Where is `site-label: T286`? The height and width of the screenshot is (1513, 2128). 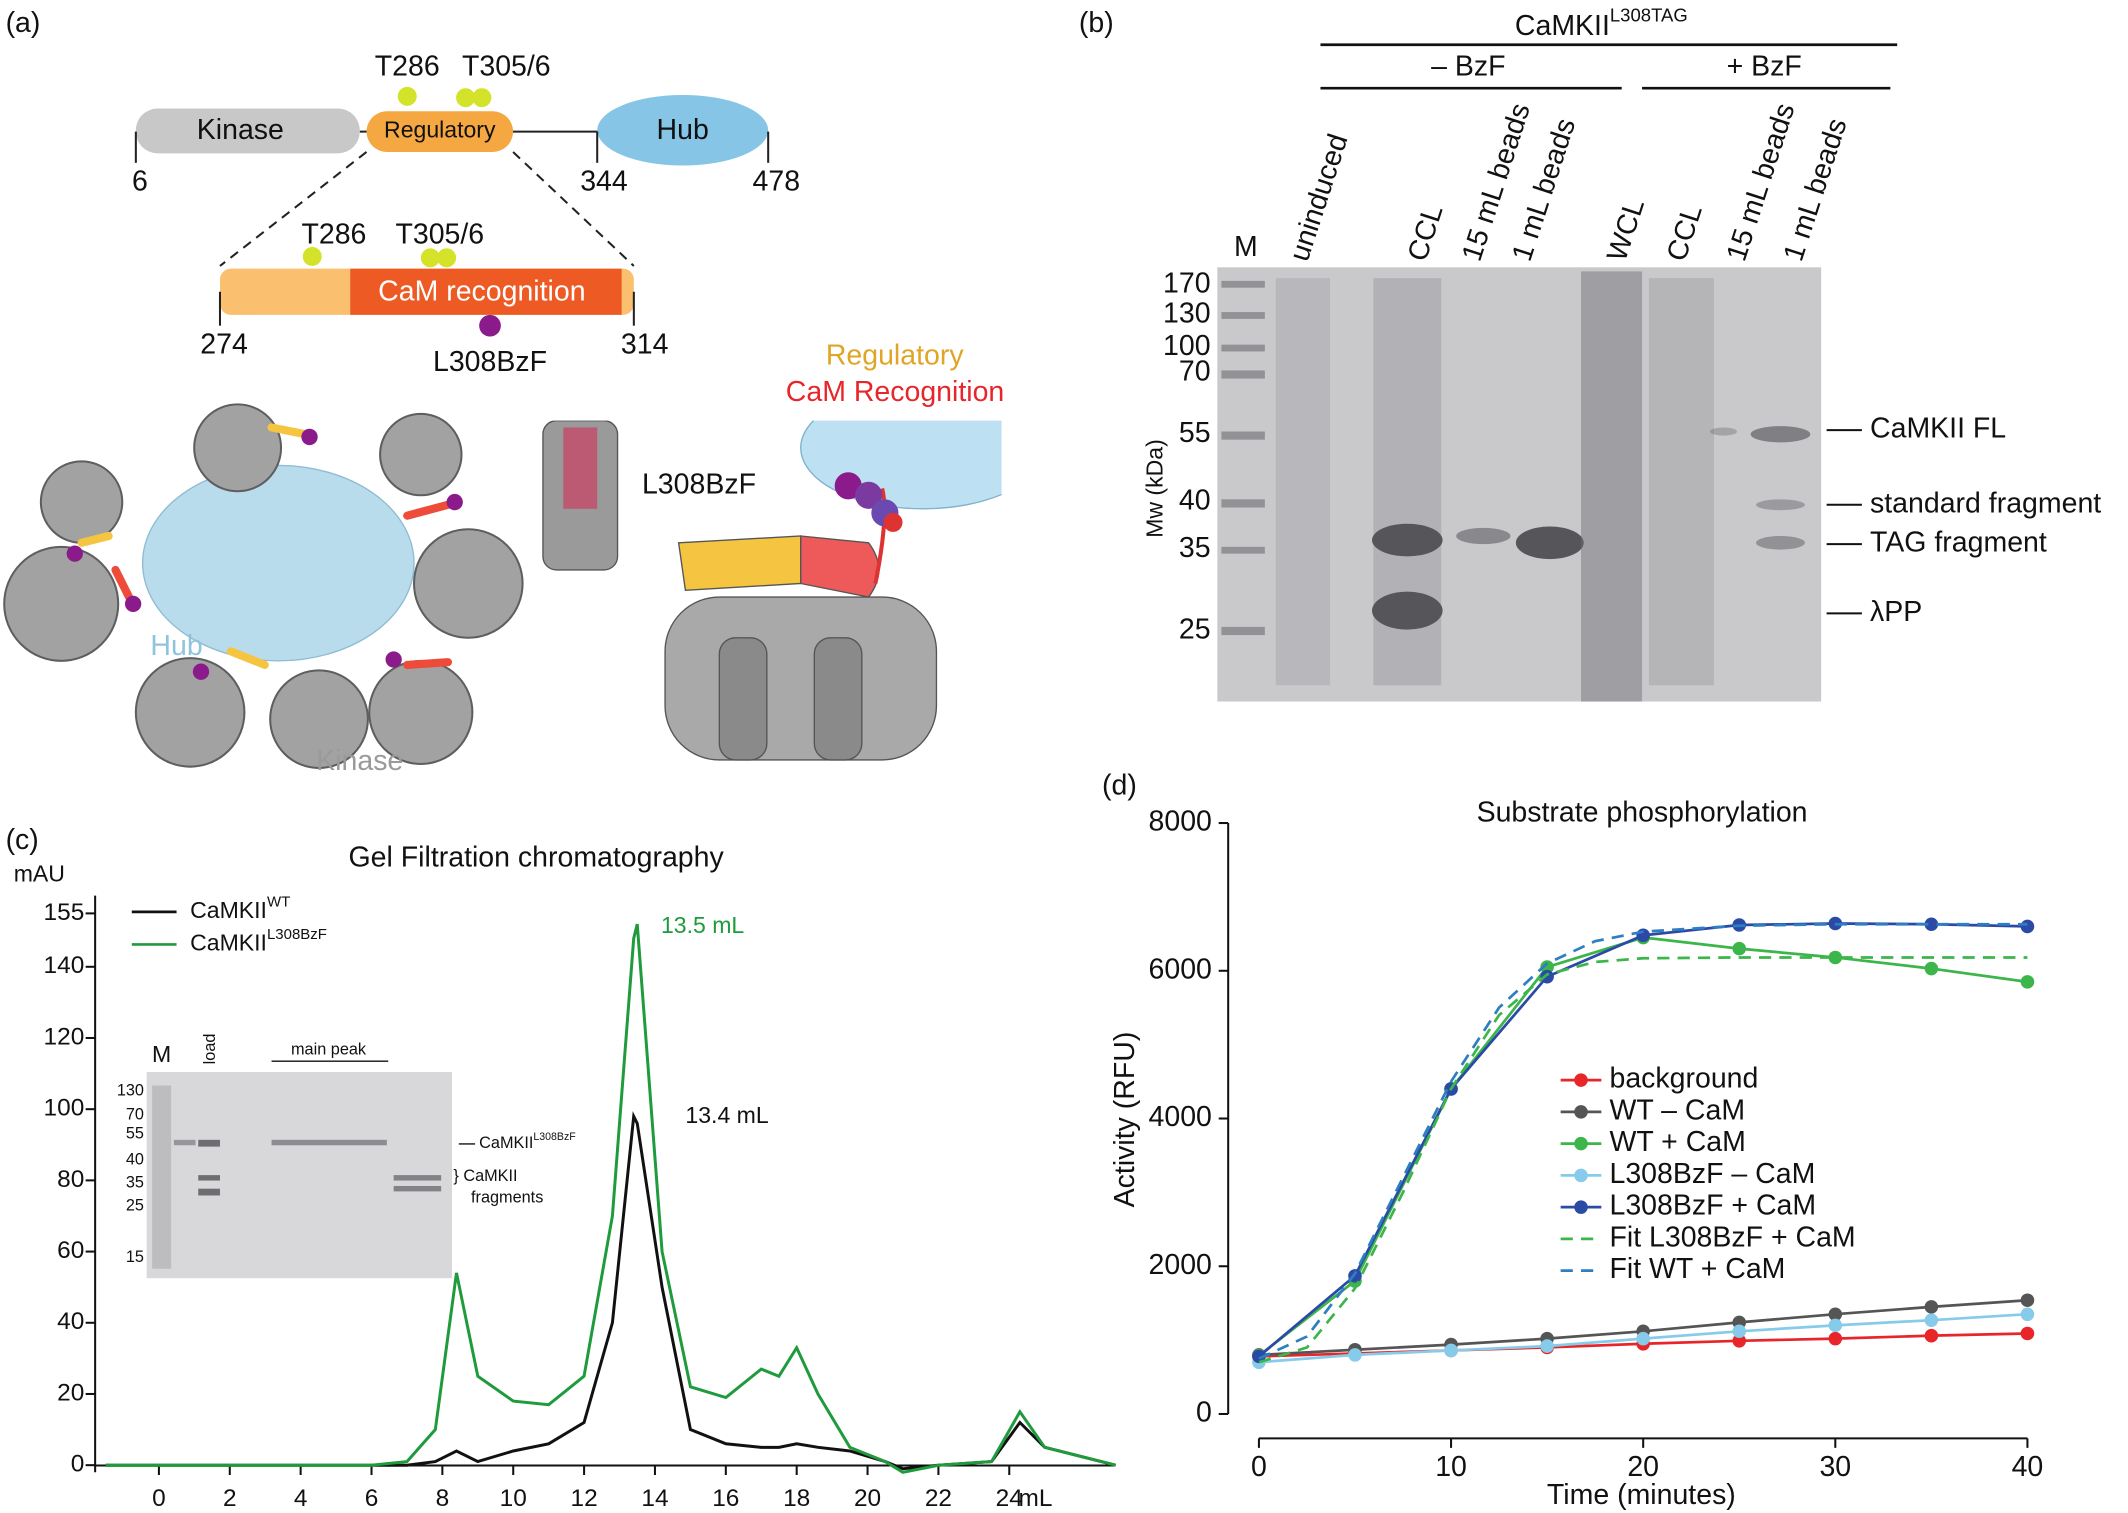 site-label: T286 is located at coordinates (407, 66).